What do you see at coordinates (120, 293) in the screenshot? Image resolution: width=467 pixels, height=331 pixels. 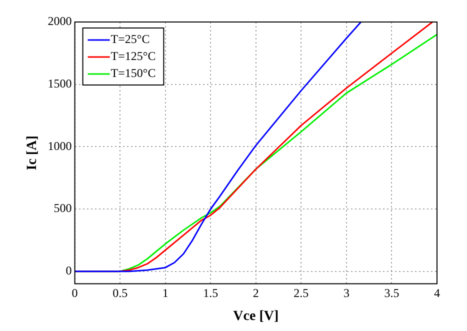 I see `x-tick-label: 0.5` at bounding box center [120, 293].